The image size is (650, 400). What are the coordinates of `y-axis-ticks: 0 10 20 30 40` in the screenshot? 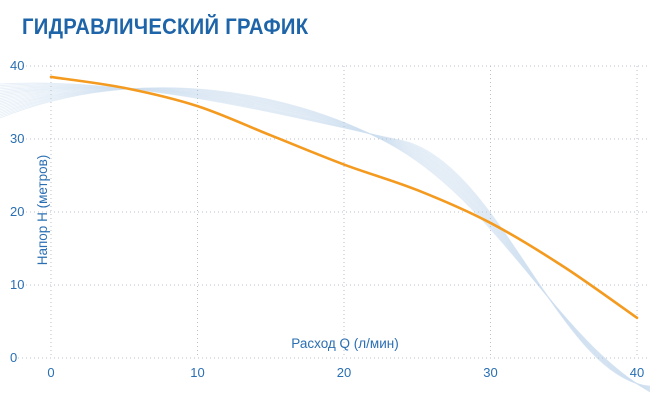 It's located at (17, 211).